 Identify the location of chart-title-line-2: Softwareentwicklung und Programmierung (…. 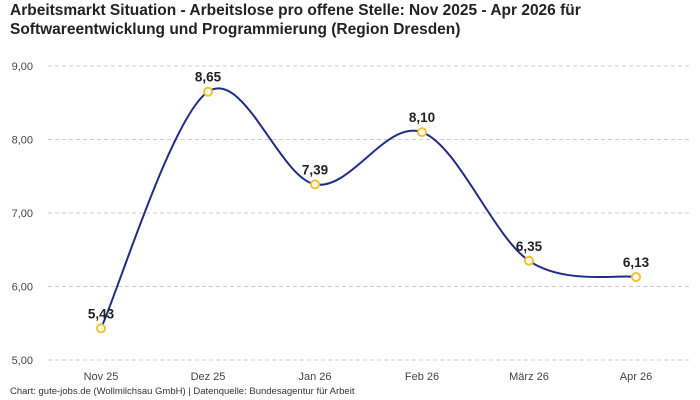
(235, 29).